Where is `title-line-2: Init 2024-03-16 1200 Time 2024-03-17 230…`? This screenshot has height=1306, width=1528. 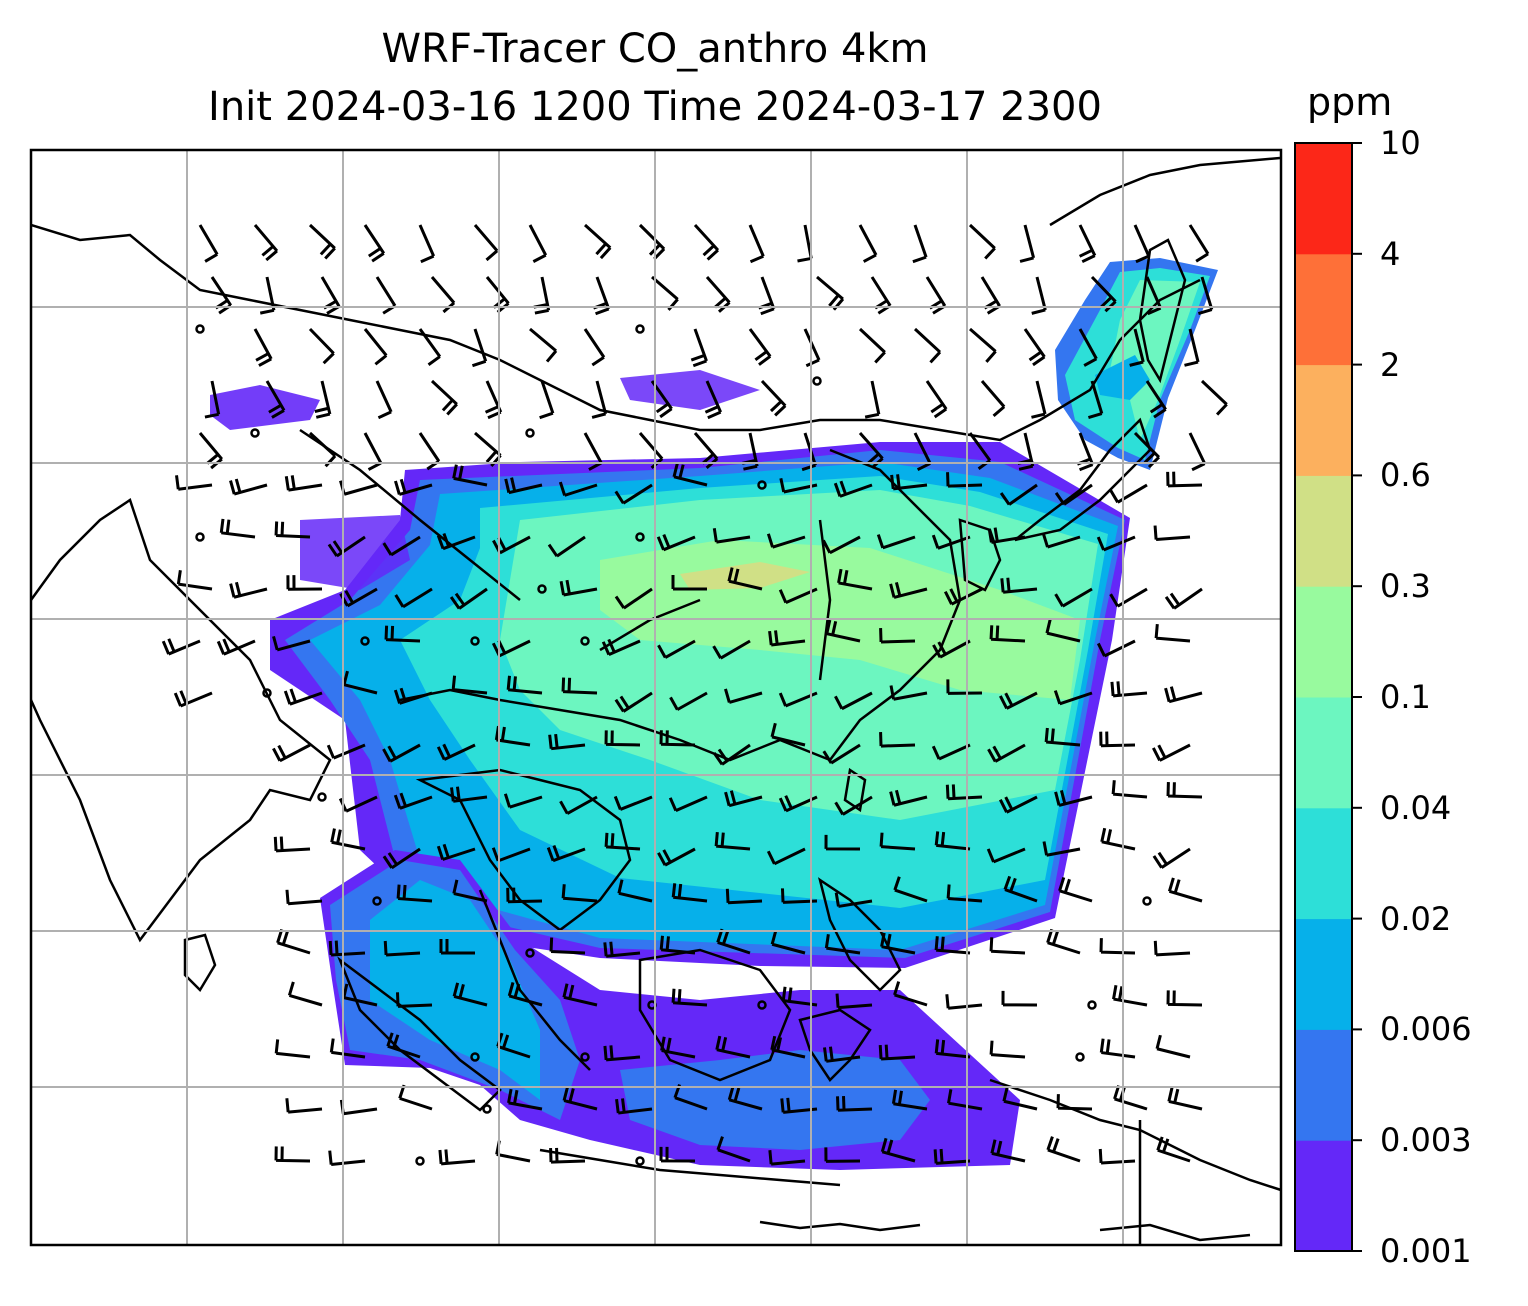 title-line-2: Init 2024-03-16 1200 Time 2024-03-17 230… is located at coordinates (655, 107).